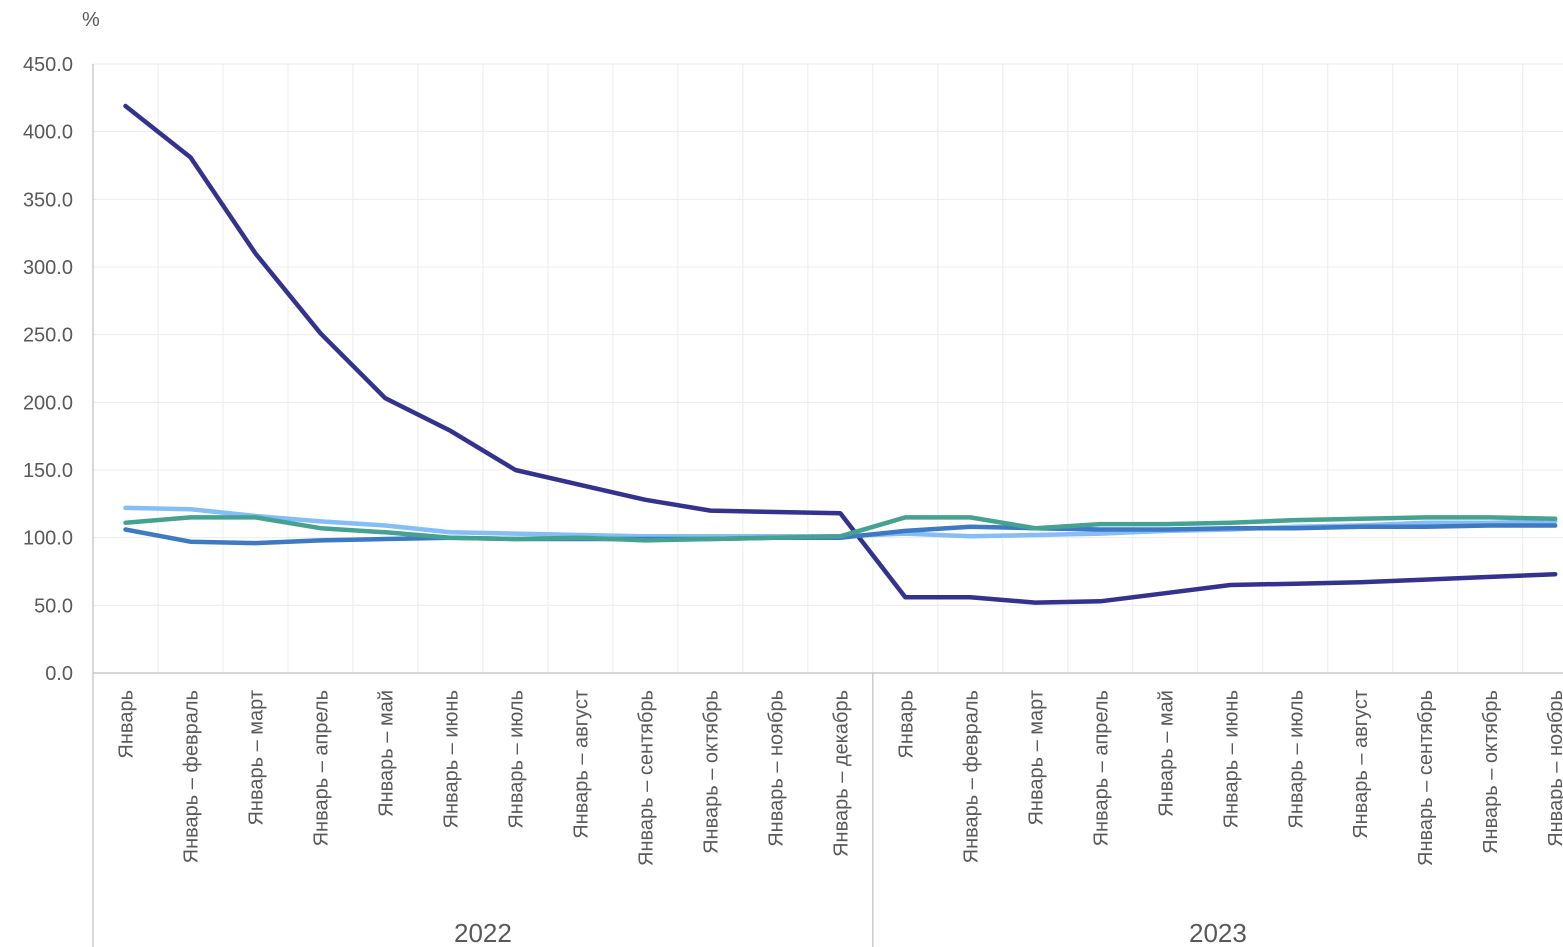  I want to click on y-tick-label: 450.0, so click(48, 65).